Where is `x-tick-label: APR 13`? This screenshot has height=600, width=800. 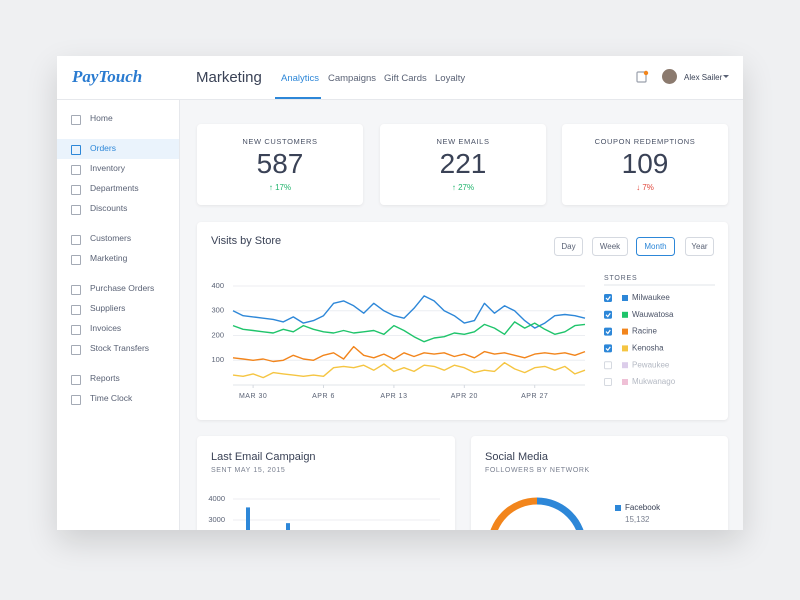 x-tick-label: APR 13 is located at coordinates (393, 396).